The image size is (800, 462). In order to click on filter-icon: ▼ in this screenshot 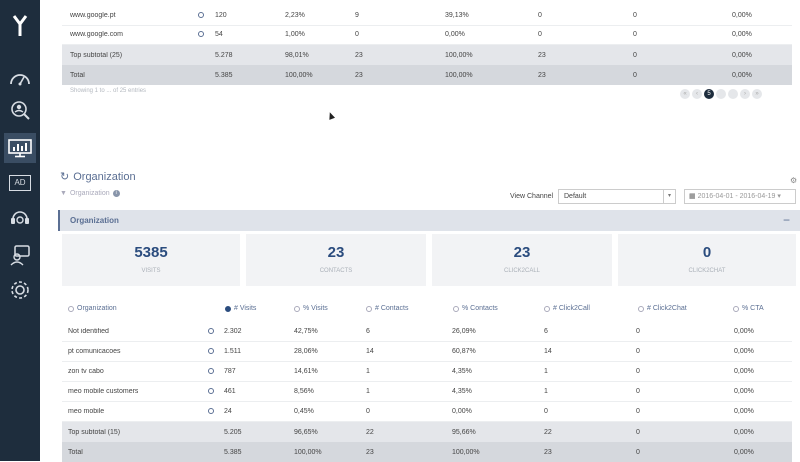, I will do `click(63, 193)`.